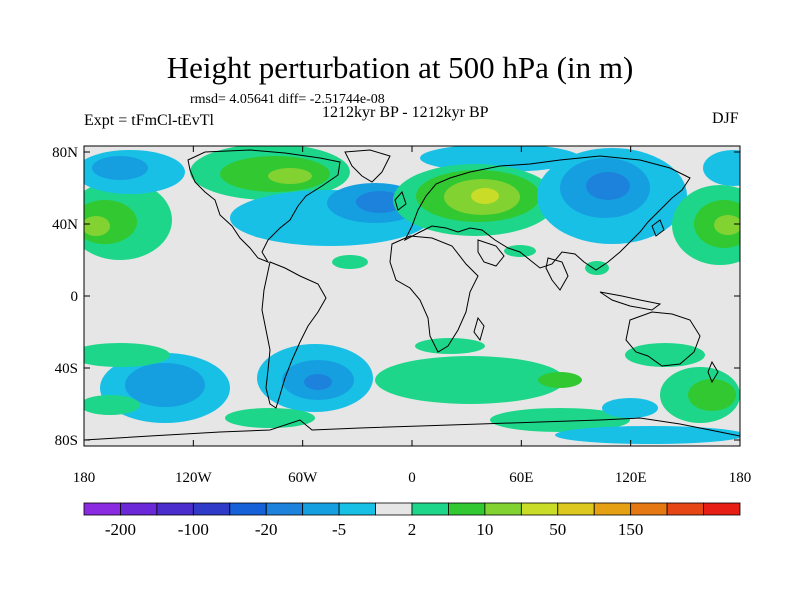  I want to click on coast-north-america, so click(264, 206).